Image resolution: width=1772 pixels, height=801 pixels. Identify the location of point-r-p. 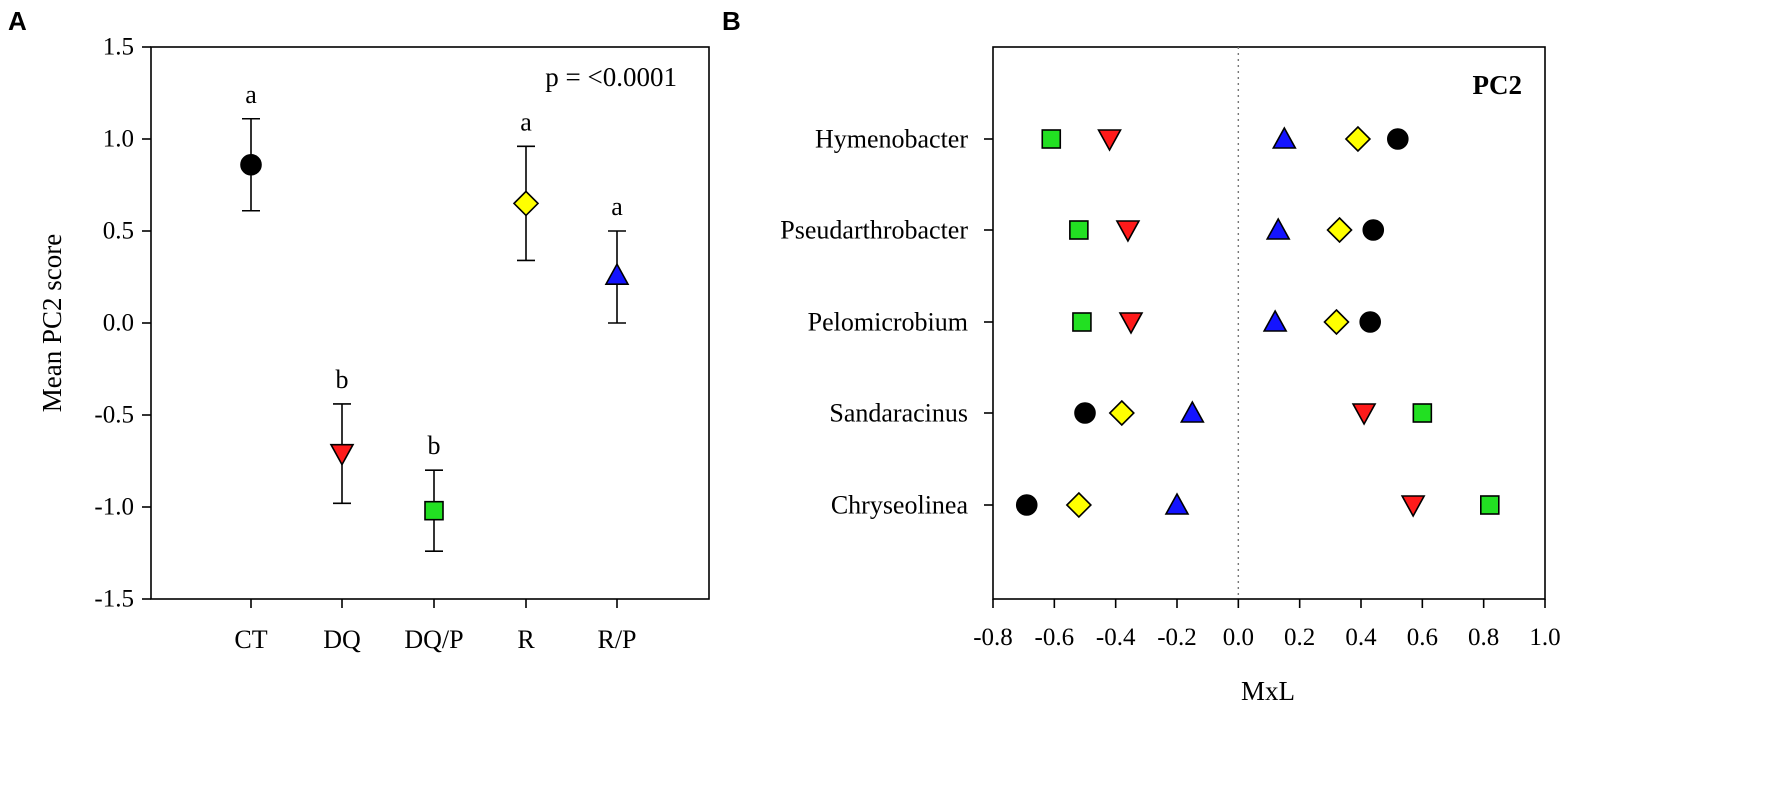
(617, 273).